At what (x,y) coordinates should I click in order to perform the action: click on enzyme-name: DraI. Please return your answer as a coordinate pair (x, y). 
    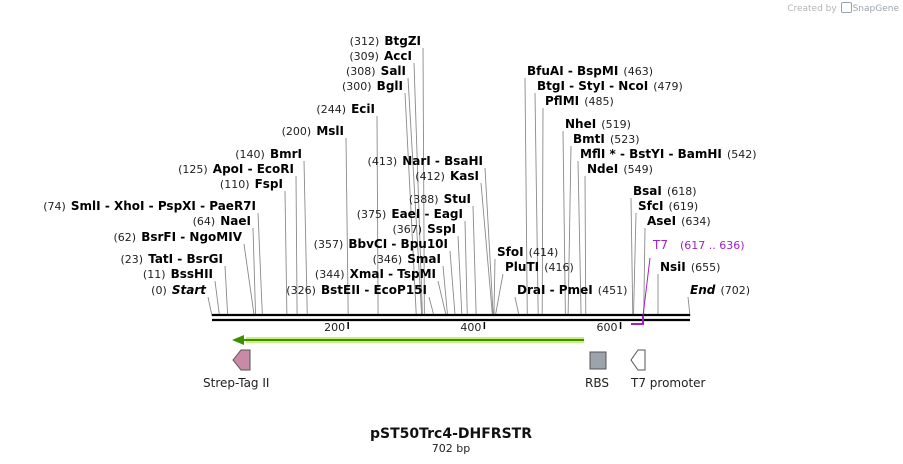
    Looking at the image, I should click on (531, 290).